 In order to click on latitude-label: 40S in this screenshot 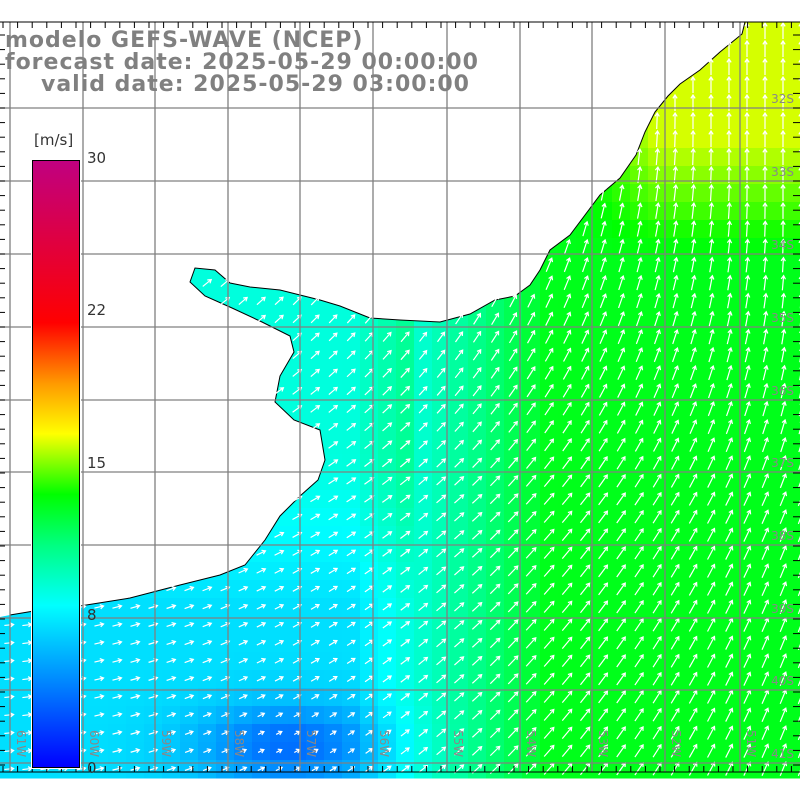, I will do `click(782, 681)`.